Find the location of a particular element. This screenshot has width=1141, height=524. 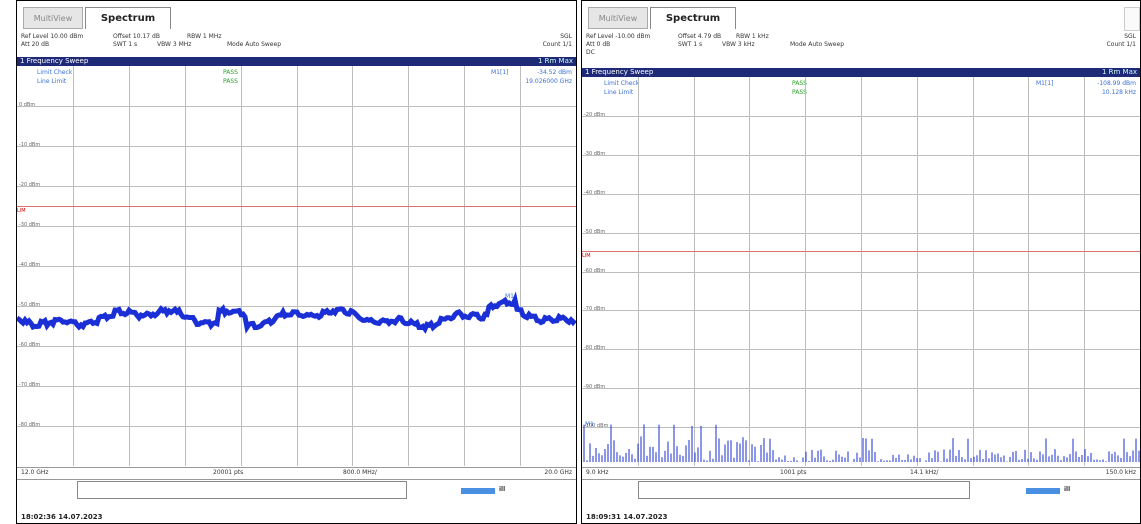

line-limit-result: PASS is located at coordinates (799, 92).